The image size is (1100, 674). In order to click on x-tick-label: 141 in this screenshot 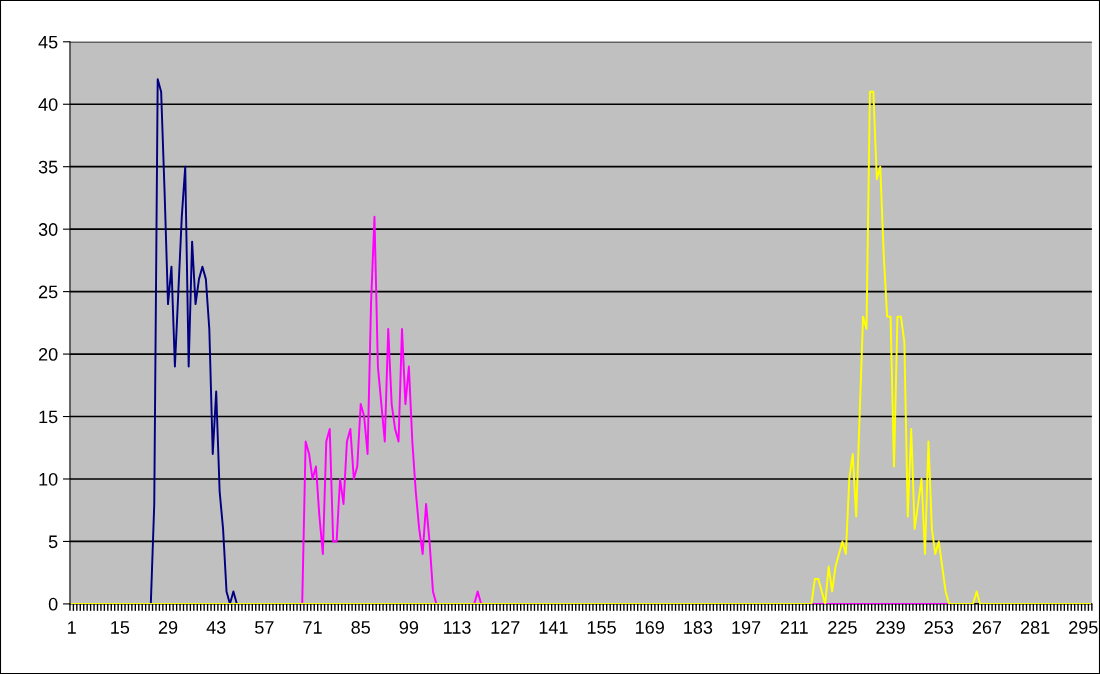, I will do `click(553, 627)`.